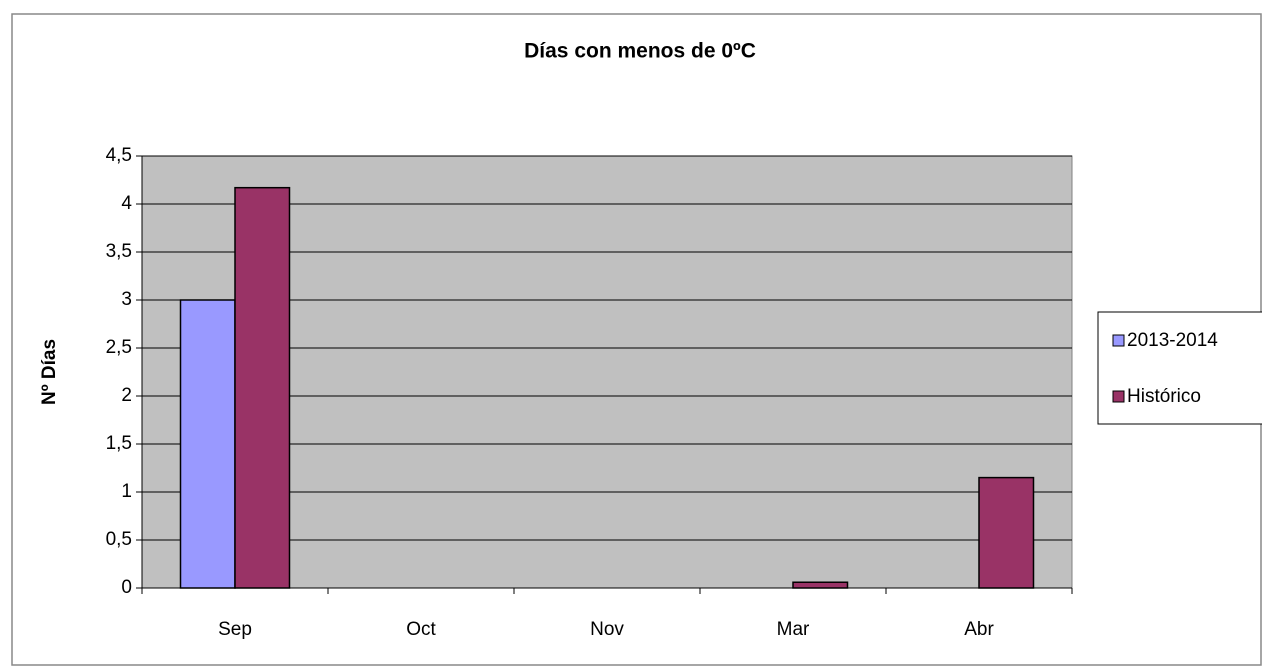  I want to click on chart-title: Días con menos de 0ºC, so click(640, 51).